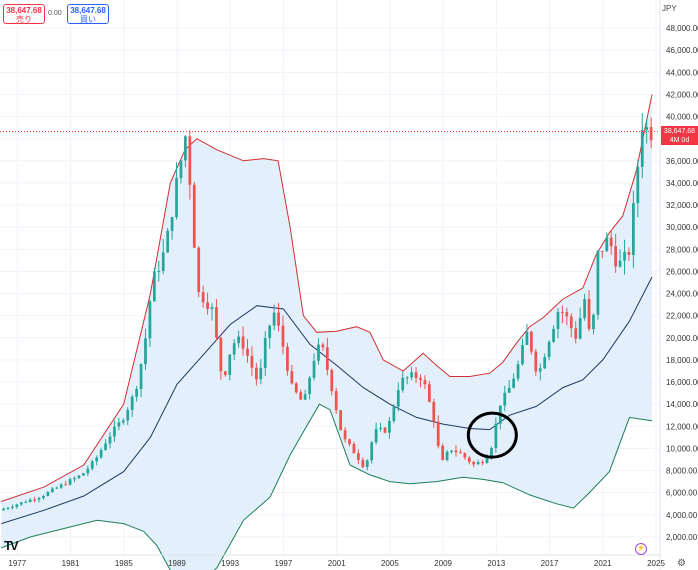  I want to click on sell-button: 38,647.68 売り, so click(24, 14).